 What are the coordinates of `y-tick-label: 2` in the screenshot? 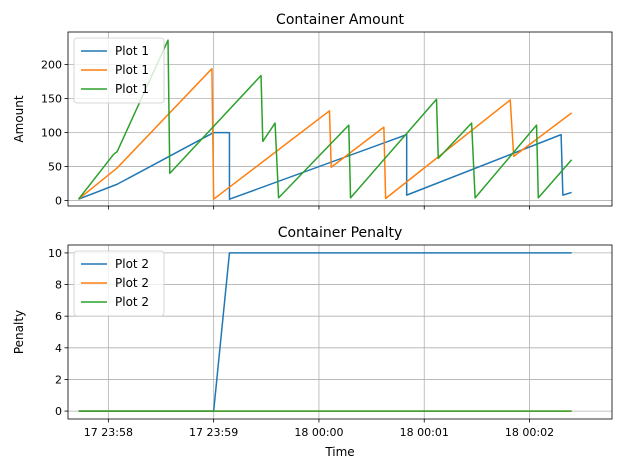 It's located at (58, 379).